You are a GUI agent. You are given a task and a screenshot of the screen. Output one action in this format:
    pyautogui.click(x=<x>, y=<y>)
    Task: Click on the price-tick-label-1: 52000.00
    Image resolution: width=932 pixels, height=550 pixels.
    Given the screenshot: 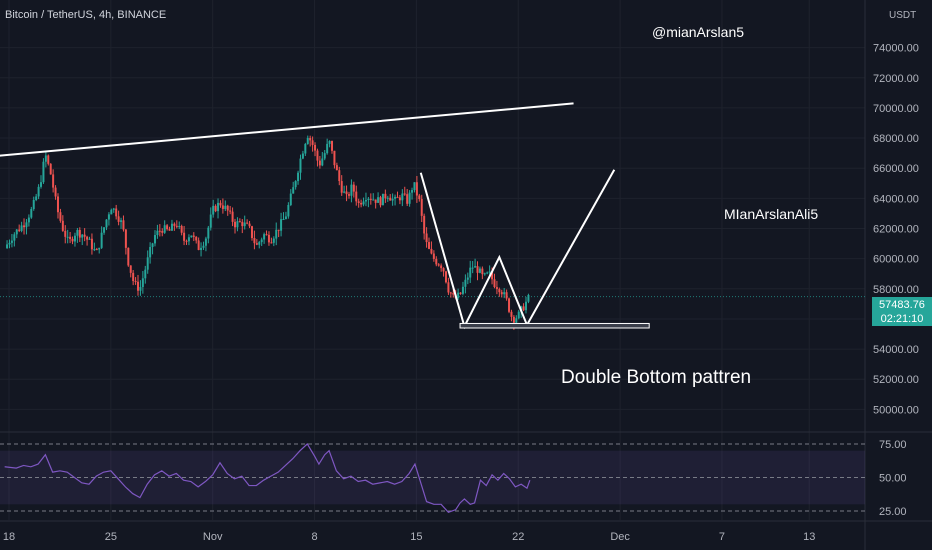 What is the action you would take?
    pyautogui.click(x=896, y=380)
    